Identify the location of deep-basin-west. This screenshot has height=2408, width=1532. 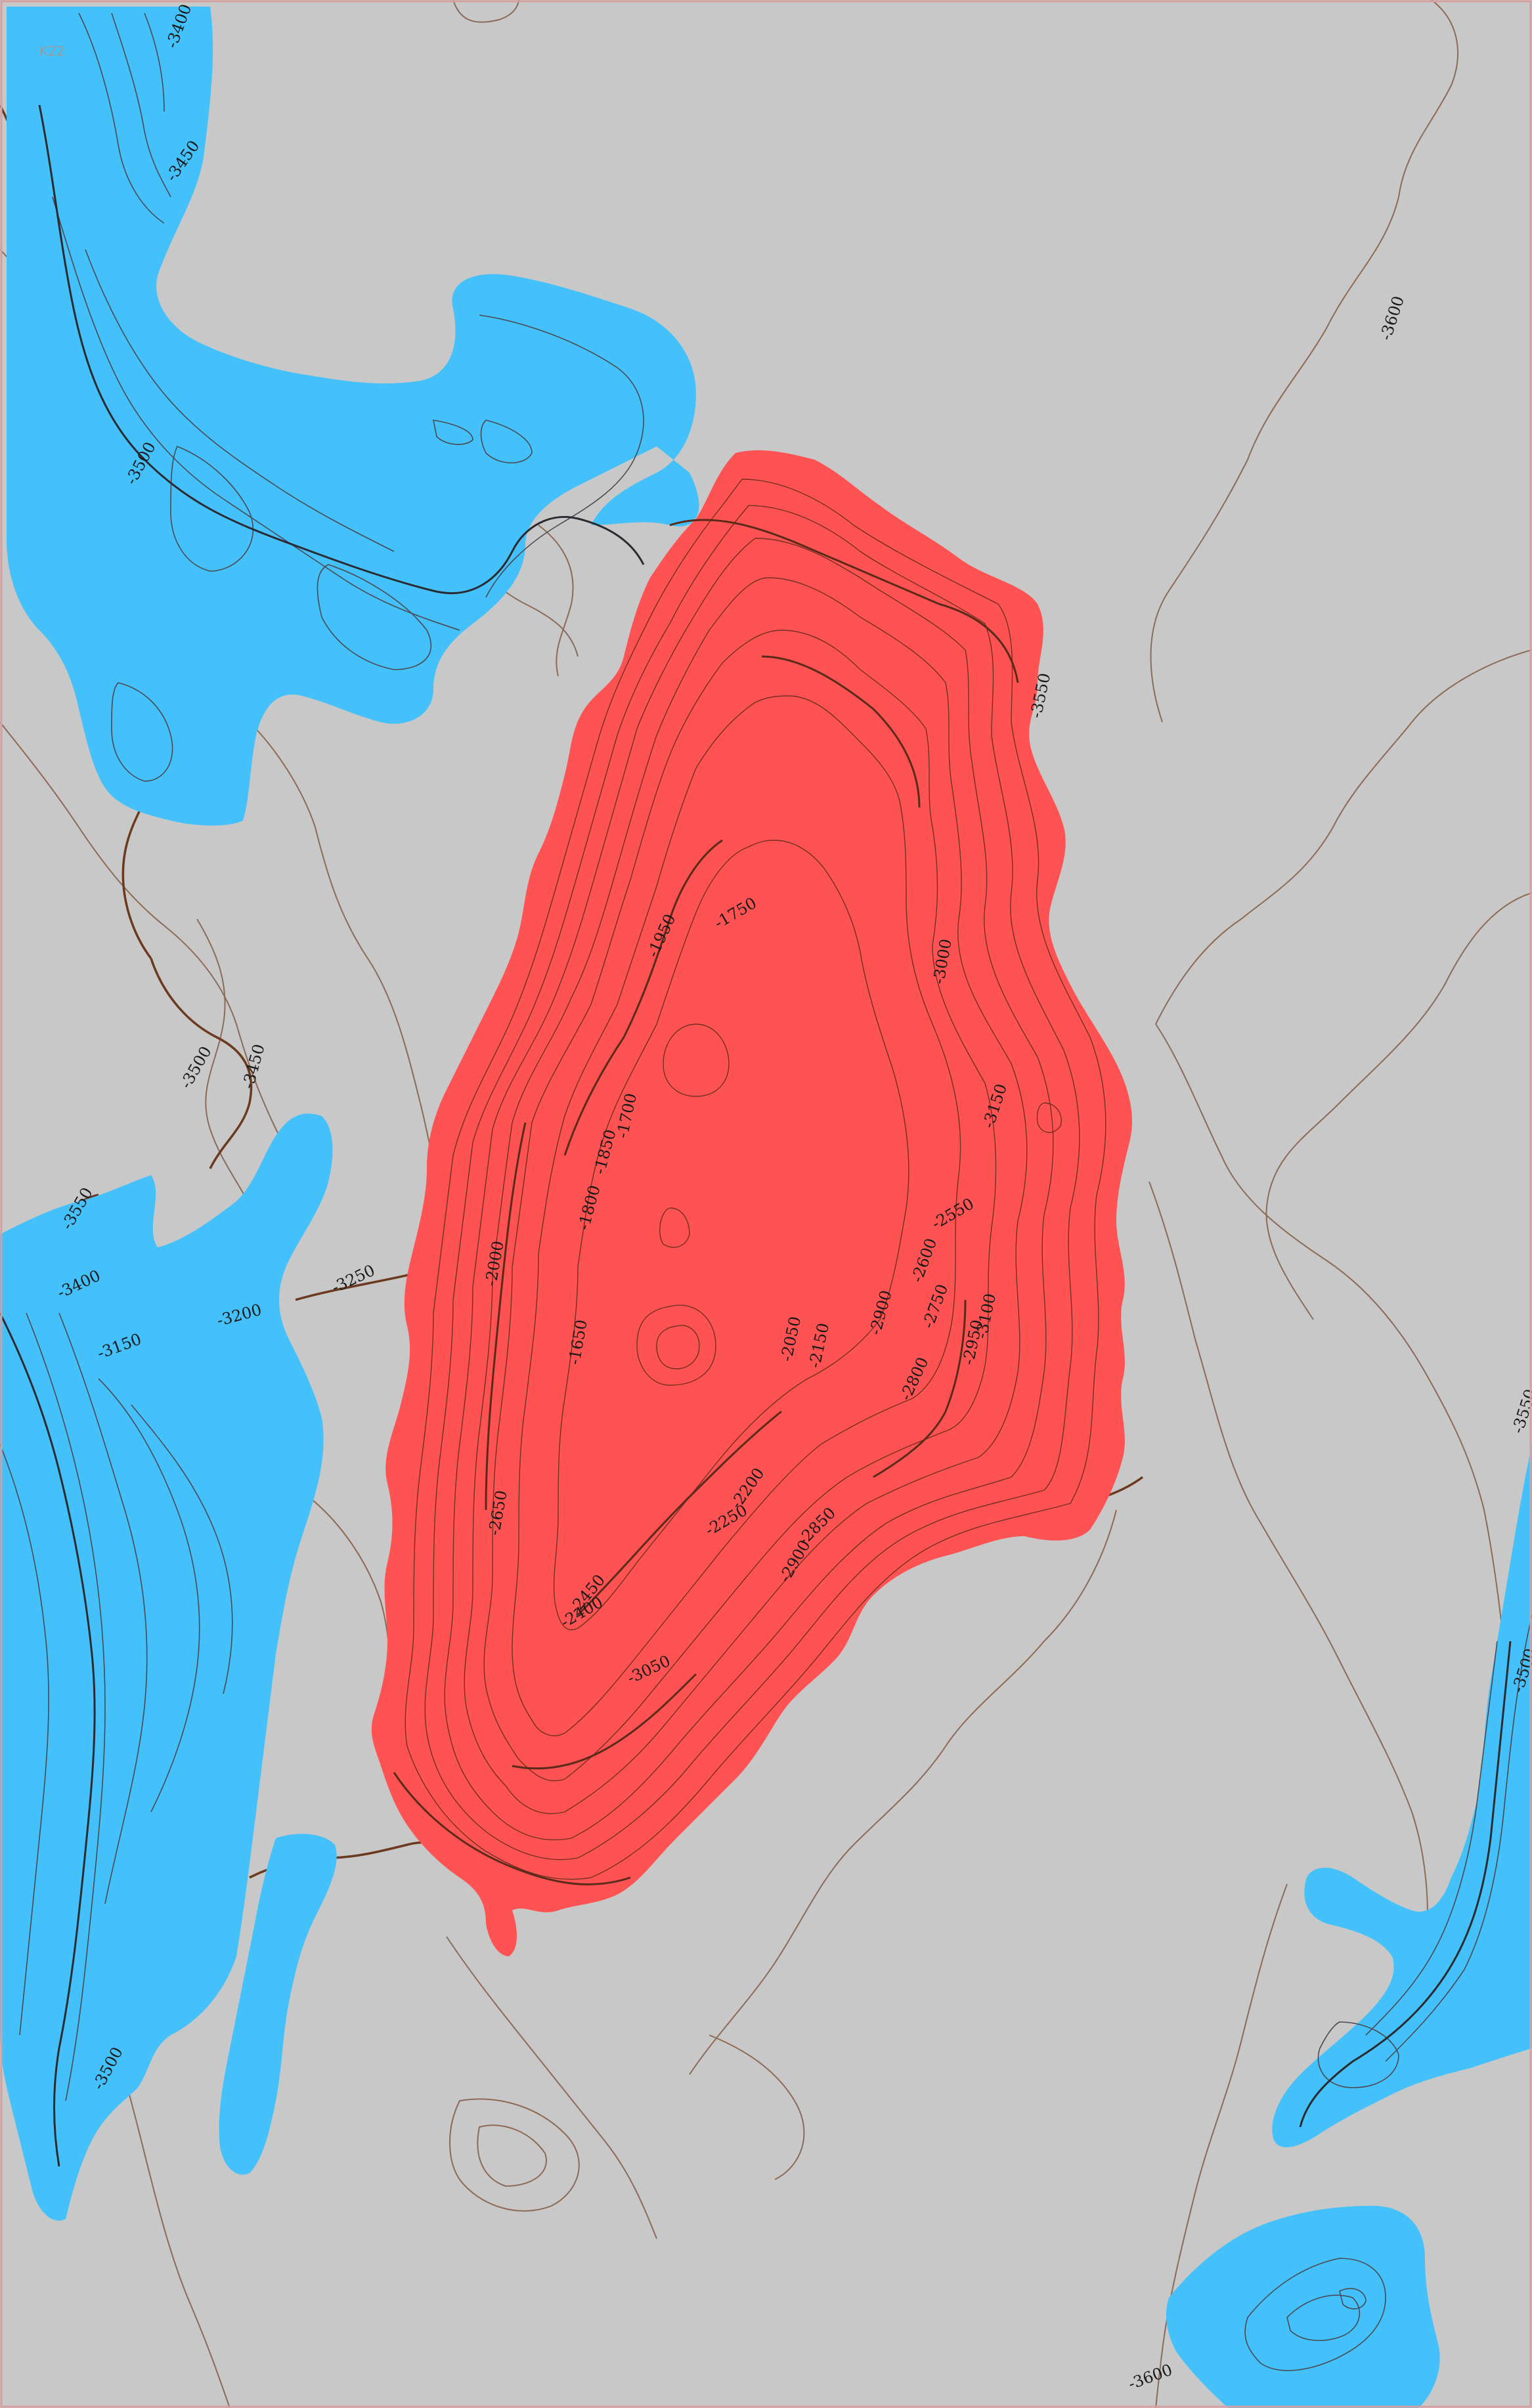
(166, 1667).